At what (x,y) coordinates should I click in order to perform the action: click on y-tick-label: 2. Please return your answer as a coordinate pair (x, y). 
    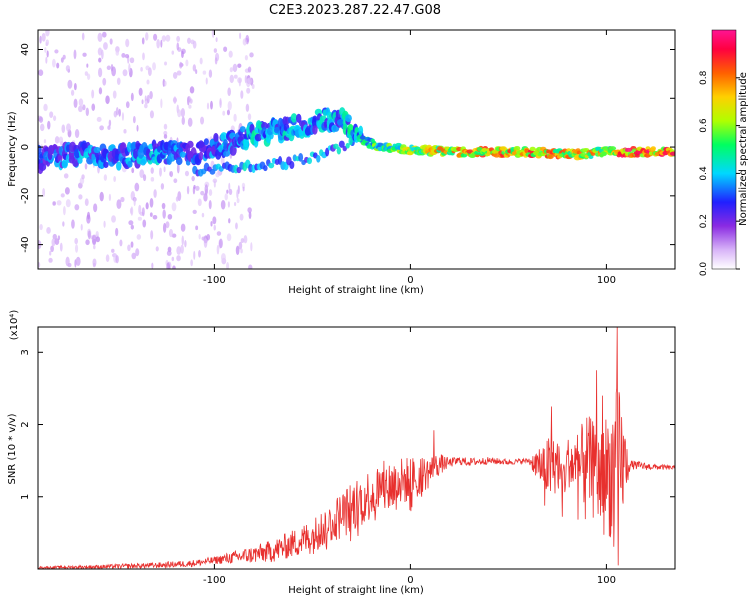
    Looking at the image, I should click on (25, 424).